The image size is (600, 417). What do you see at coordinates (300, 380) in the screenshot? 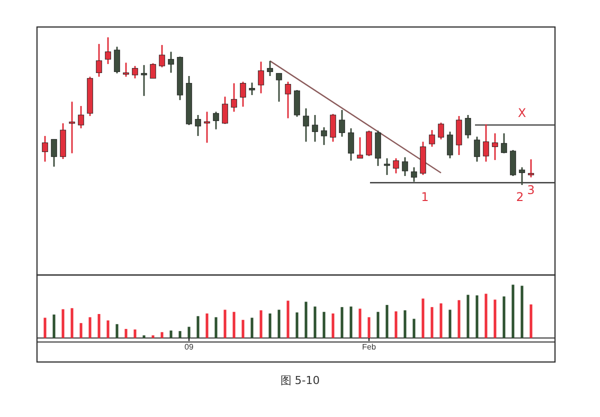
I see `caption: 图 5-10` at bounding box center [300, 380].